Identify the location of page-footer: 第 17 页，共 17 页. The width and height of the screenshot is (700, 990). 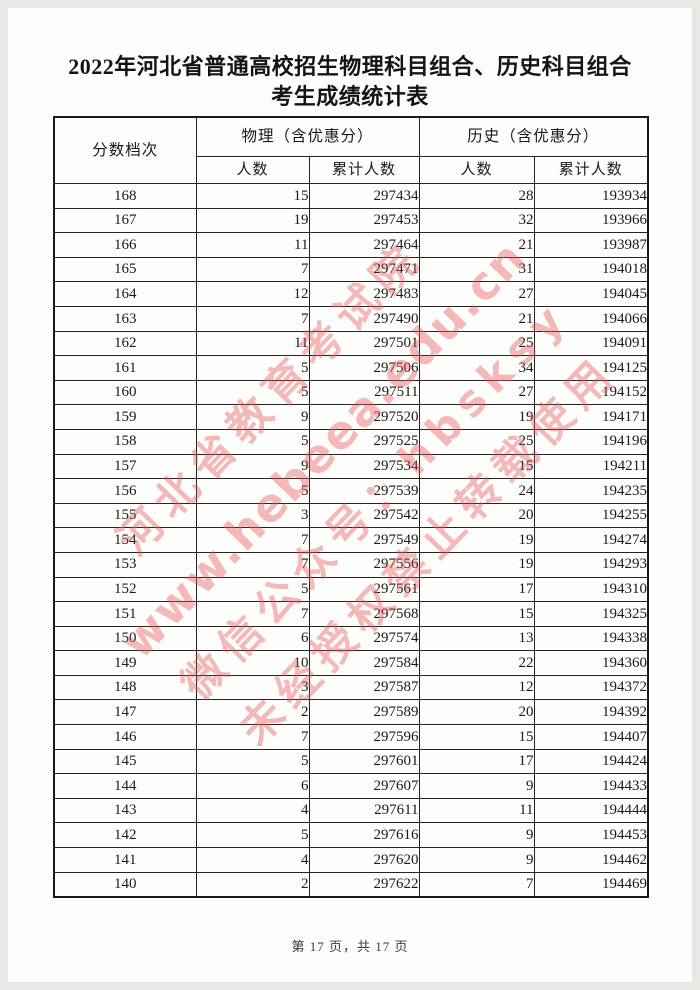
(350, 946).